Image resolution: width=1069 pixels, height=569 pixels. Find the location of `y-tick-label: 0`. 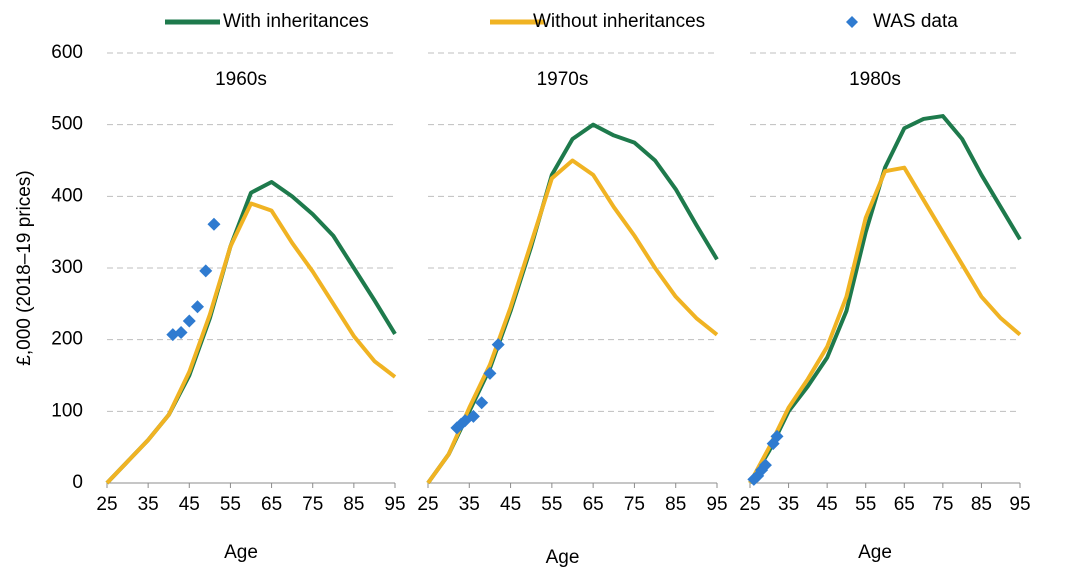

y-tick-label: 0 is located at coordinates (77, 482).